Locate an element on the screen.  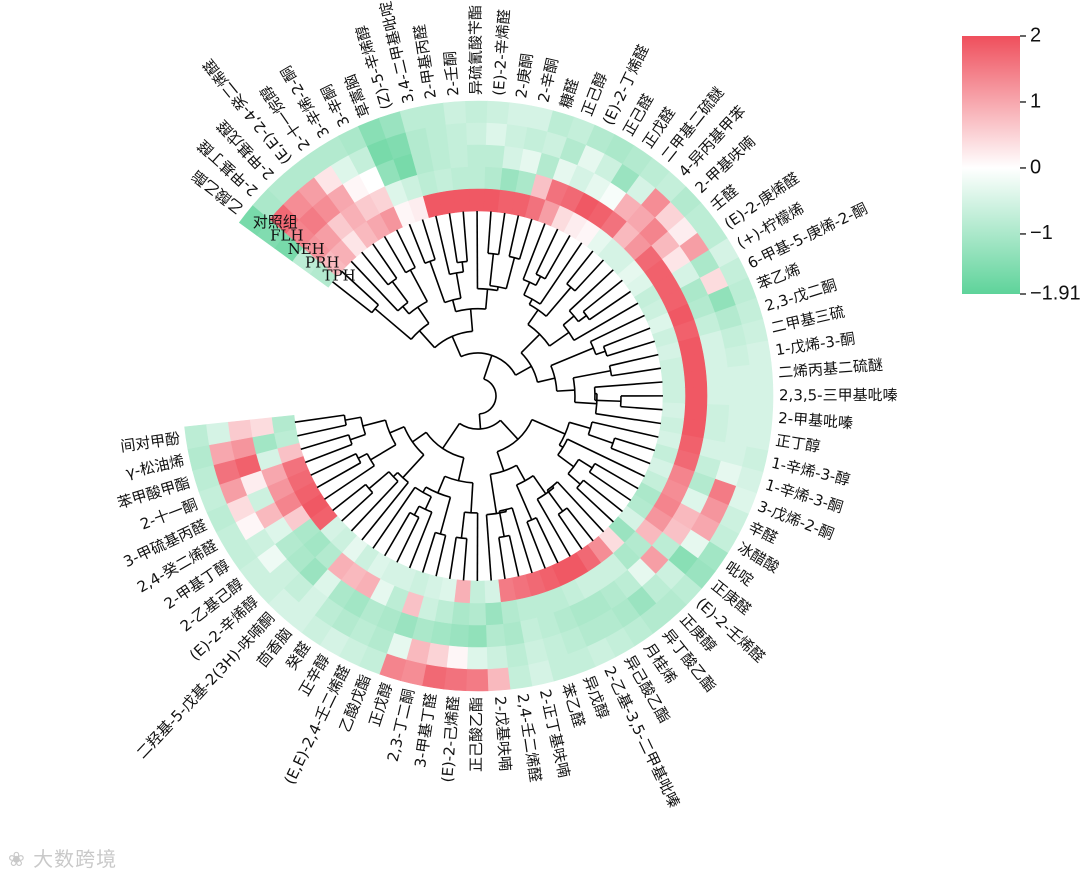
compound-label: 正己酸乙酯 is located at coordinates (476, 734).